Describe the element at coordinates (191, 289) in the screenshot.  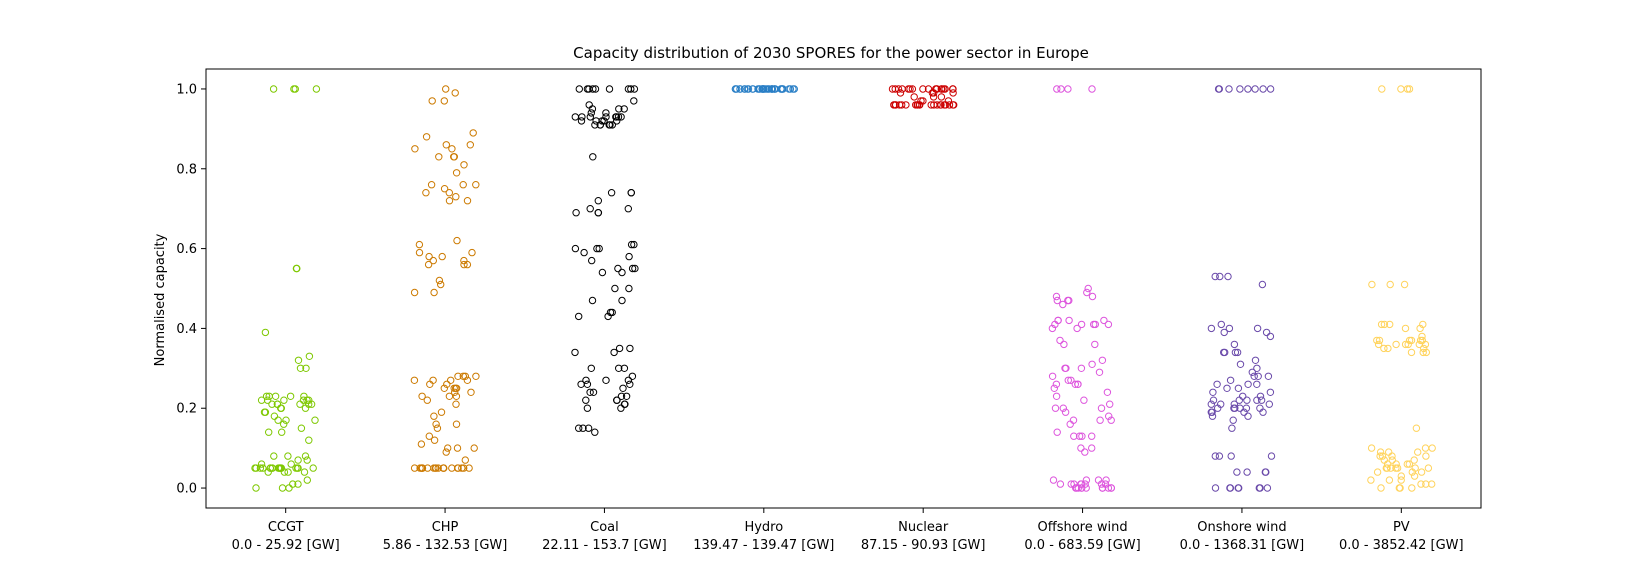
I see `y-axis: 0.0 0.2 0.4 0.6 0.8 1.0` at that location.